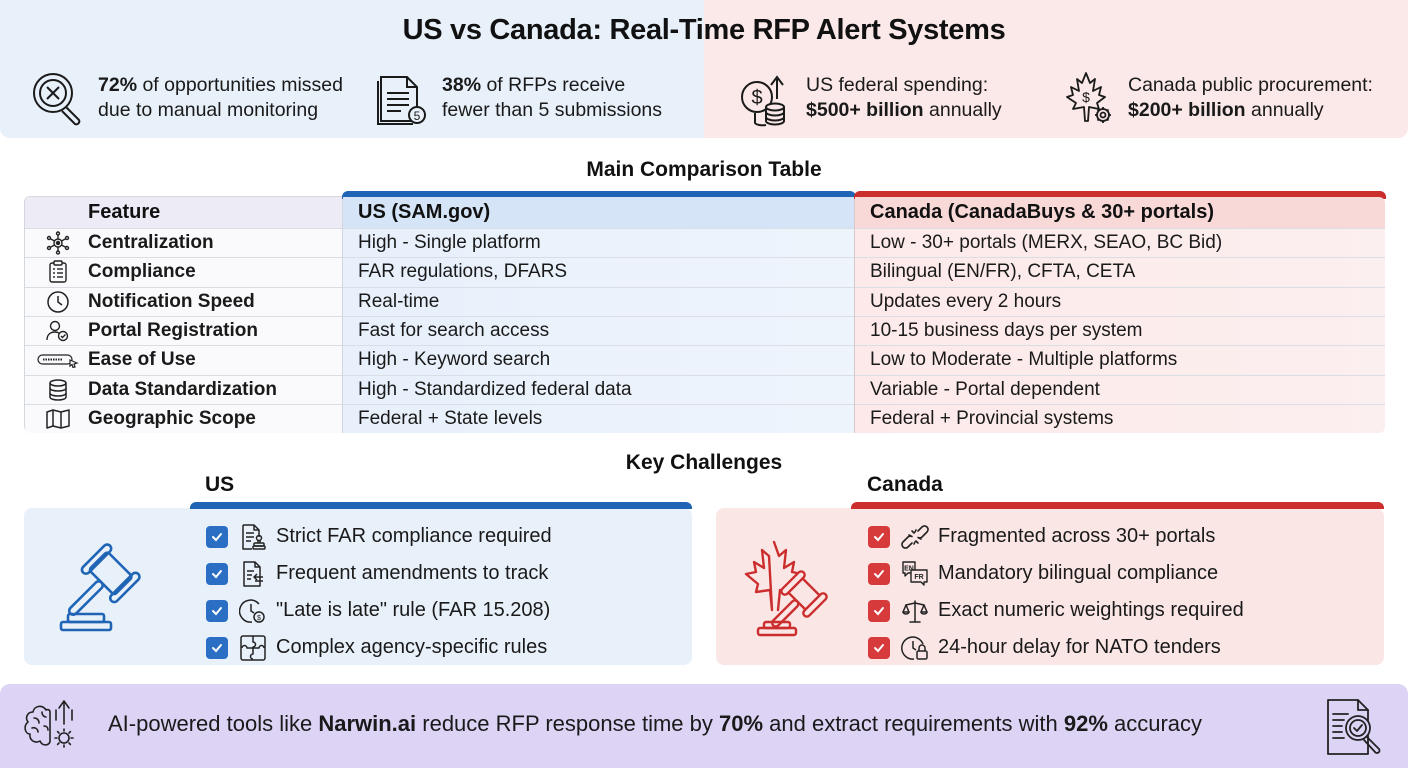  I want to click on table-row: Compliance, so click(183, 271).